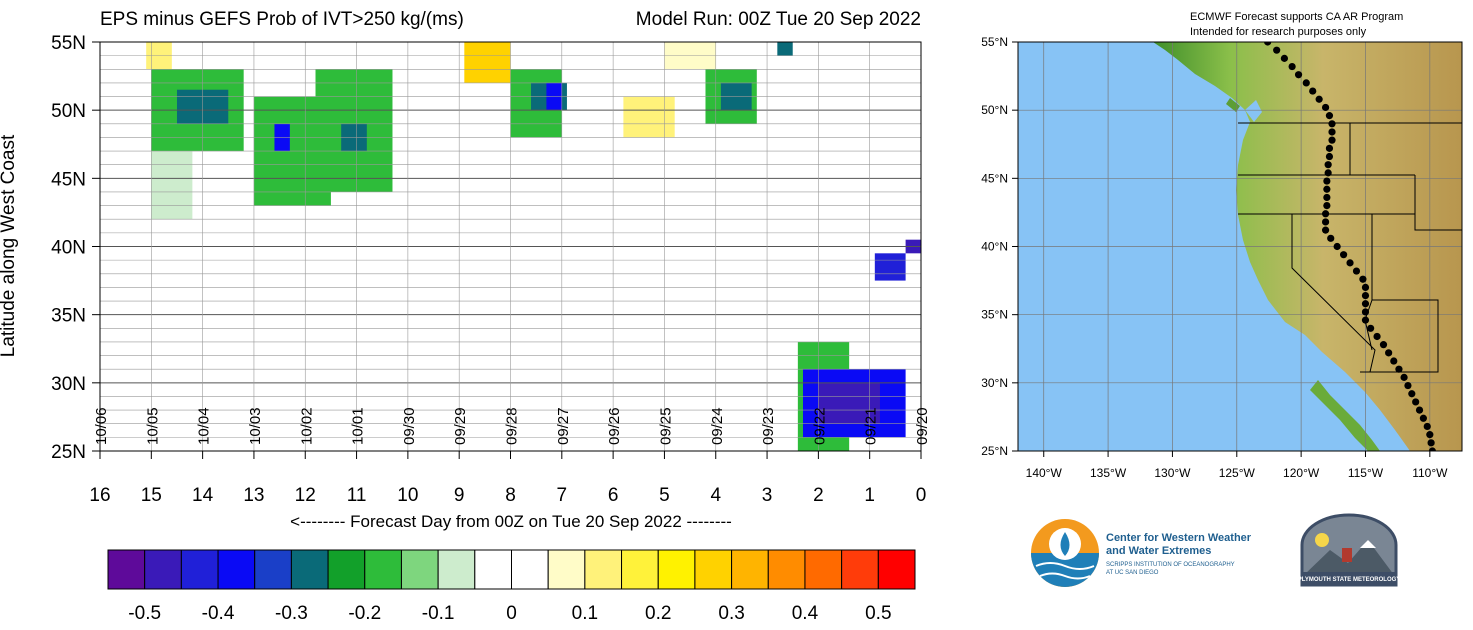  Describe the element at coordinates (1349, 580) in the screenshot. I see `plymouth-state-label: PLYMOUTH STATE METEOROLOGY` at that location.